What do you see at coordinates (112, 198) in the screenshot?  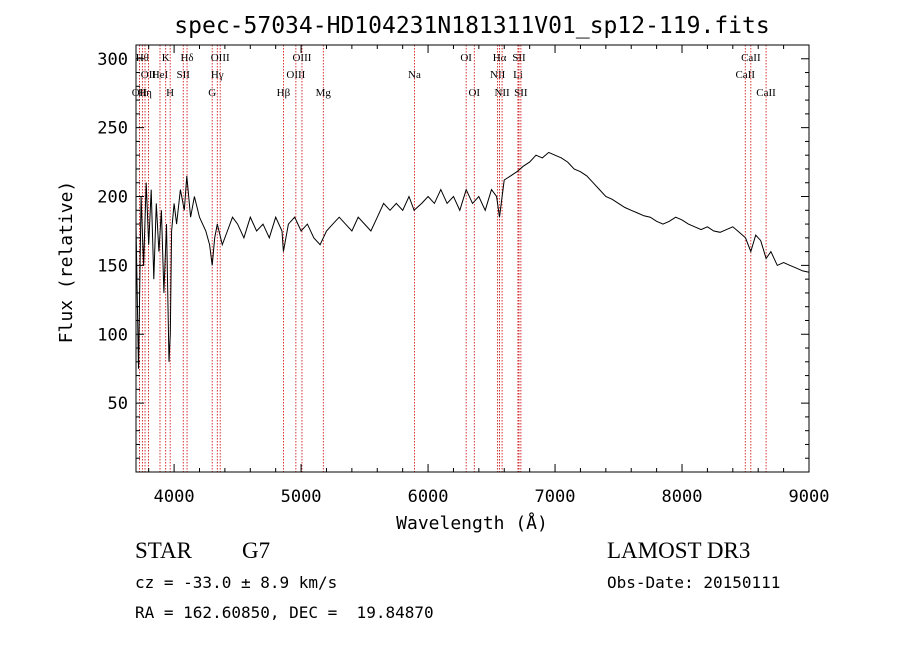 I see `y-tick-label-200: 200` at bounding box center [112, 198].